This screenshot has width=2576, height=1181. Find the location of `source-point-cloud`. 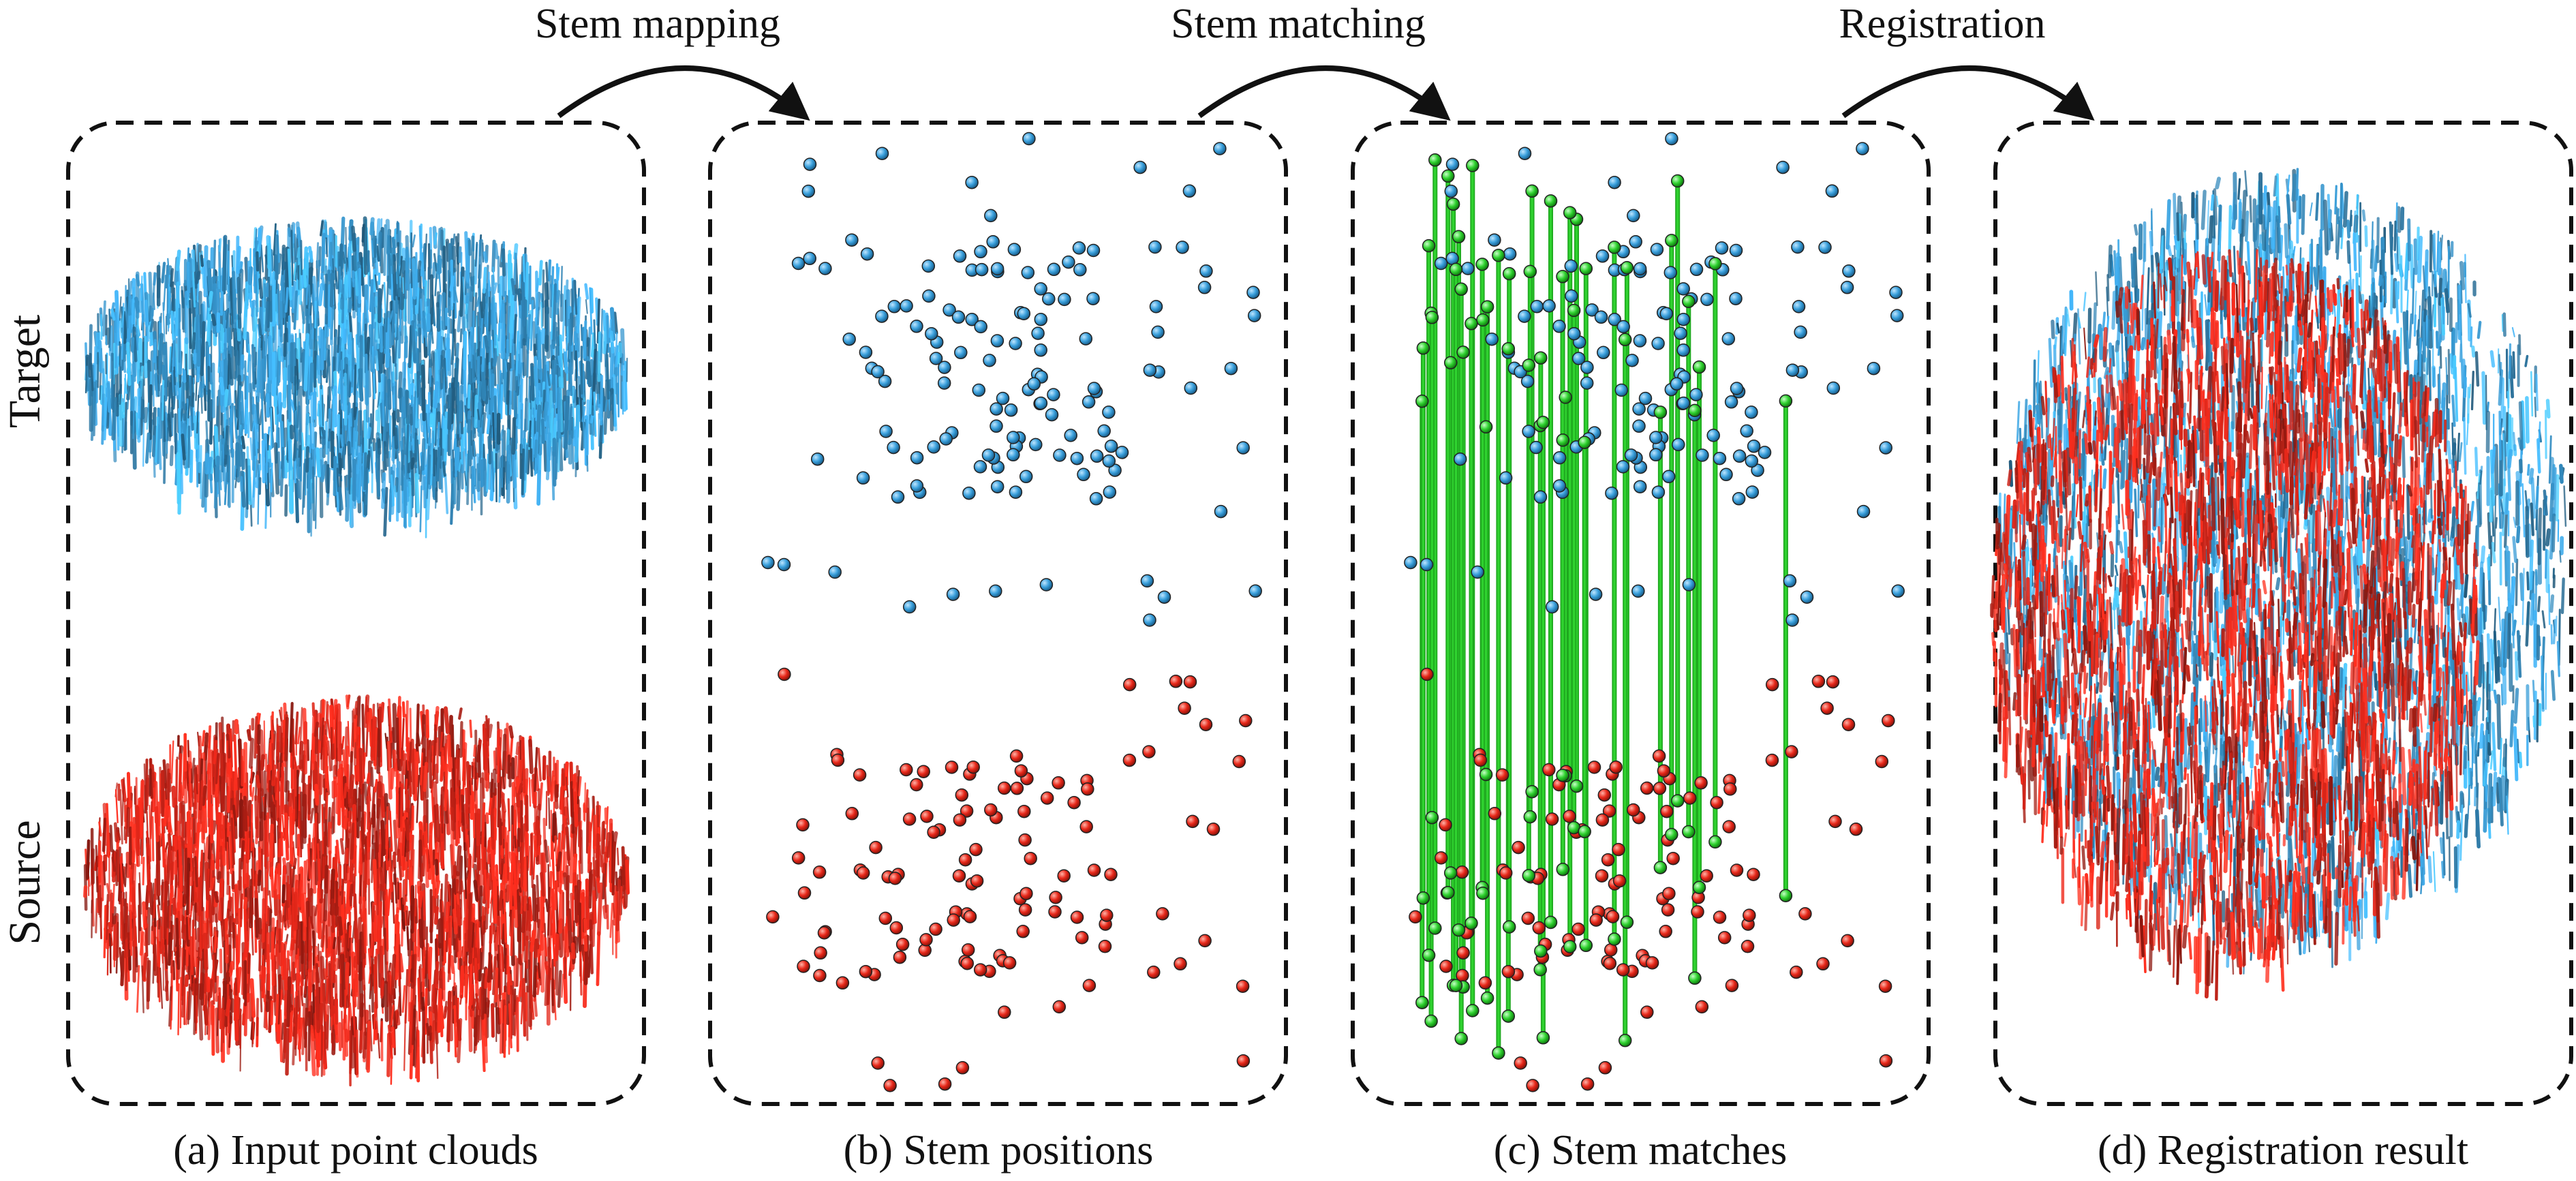

source-point-cloud is located at coordinates (356, 890).